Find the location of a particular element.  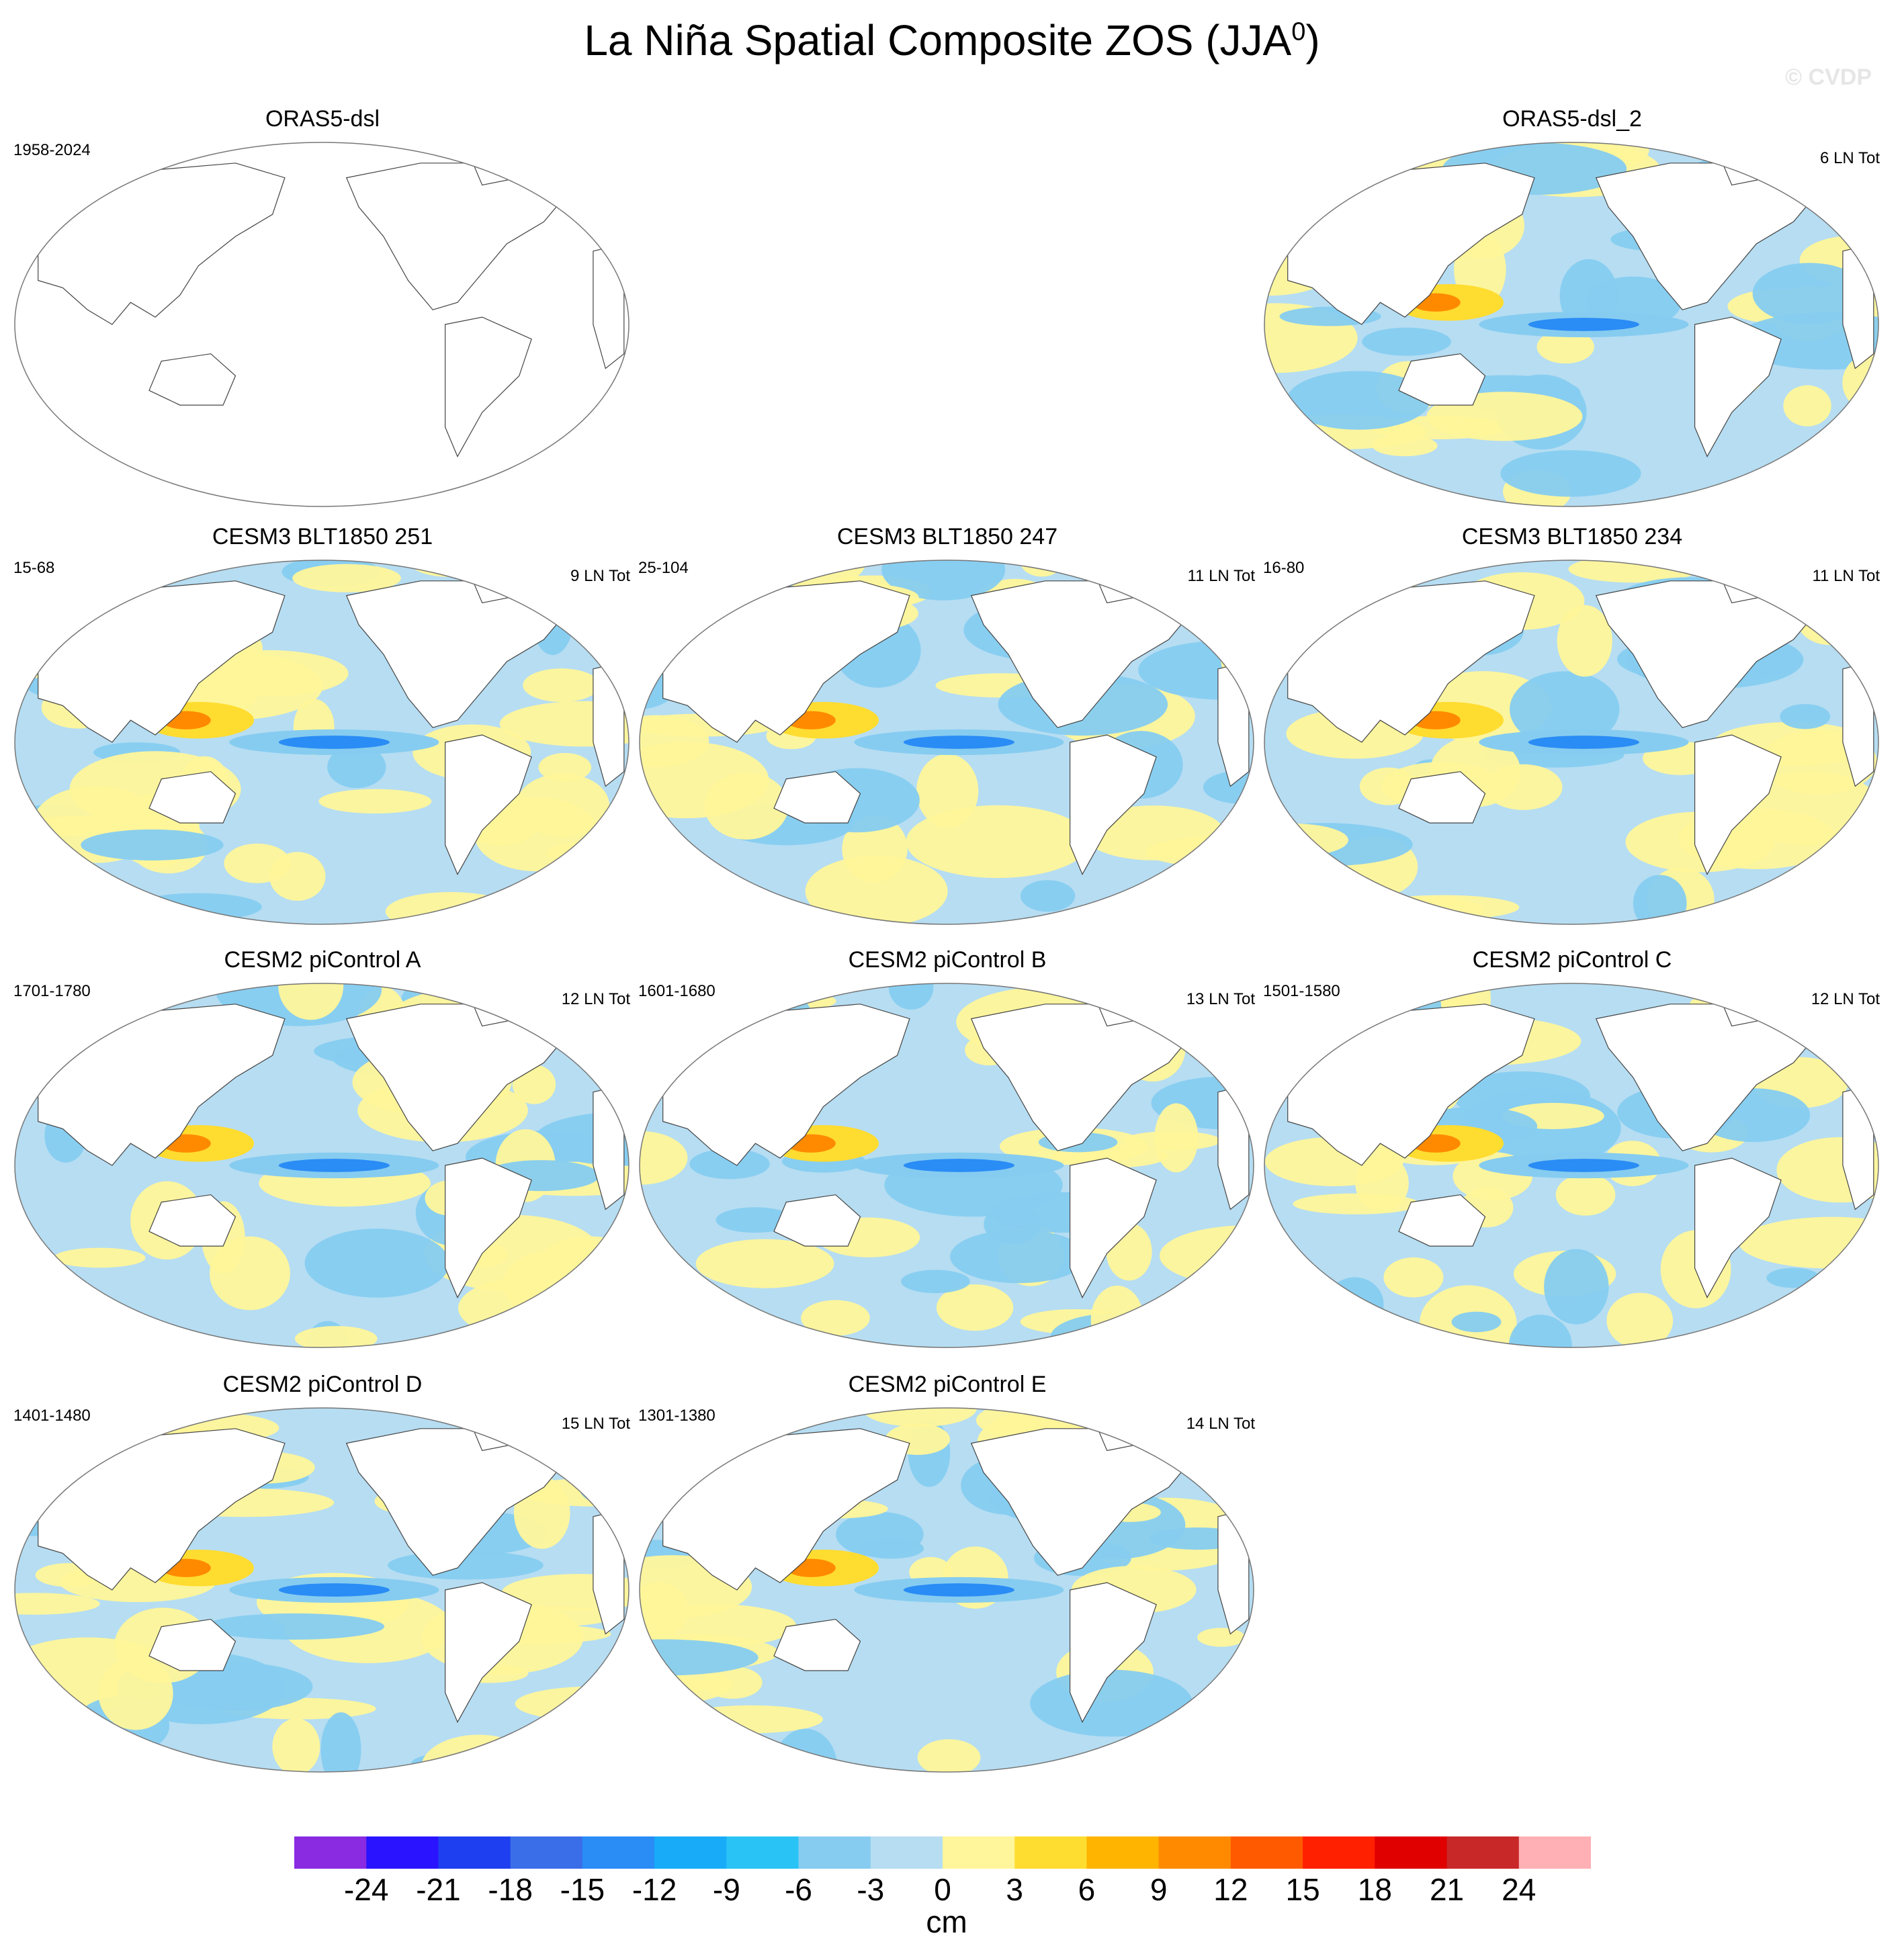

panel-title: CESM3 BLT1850 251 is located at coordinates (323, 536).